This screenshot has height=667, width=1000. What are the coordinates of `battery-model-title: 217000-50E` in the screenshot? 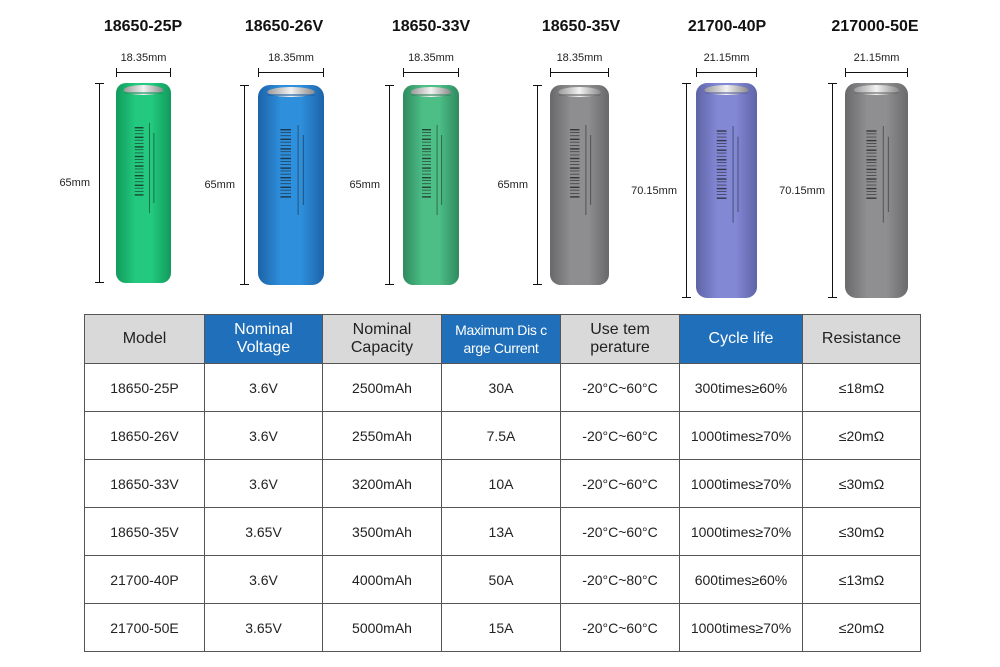 It's located at (875, 26).